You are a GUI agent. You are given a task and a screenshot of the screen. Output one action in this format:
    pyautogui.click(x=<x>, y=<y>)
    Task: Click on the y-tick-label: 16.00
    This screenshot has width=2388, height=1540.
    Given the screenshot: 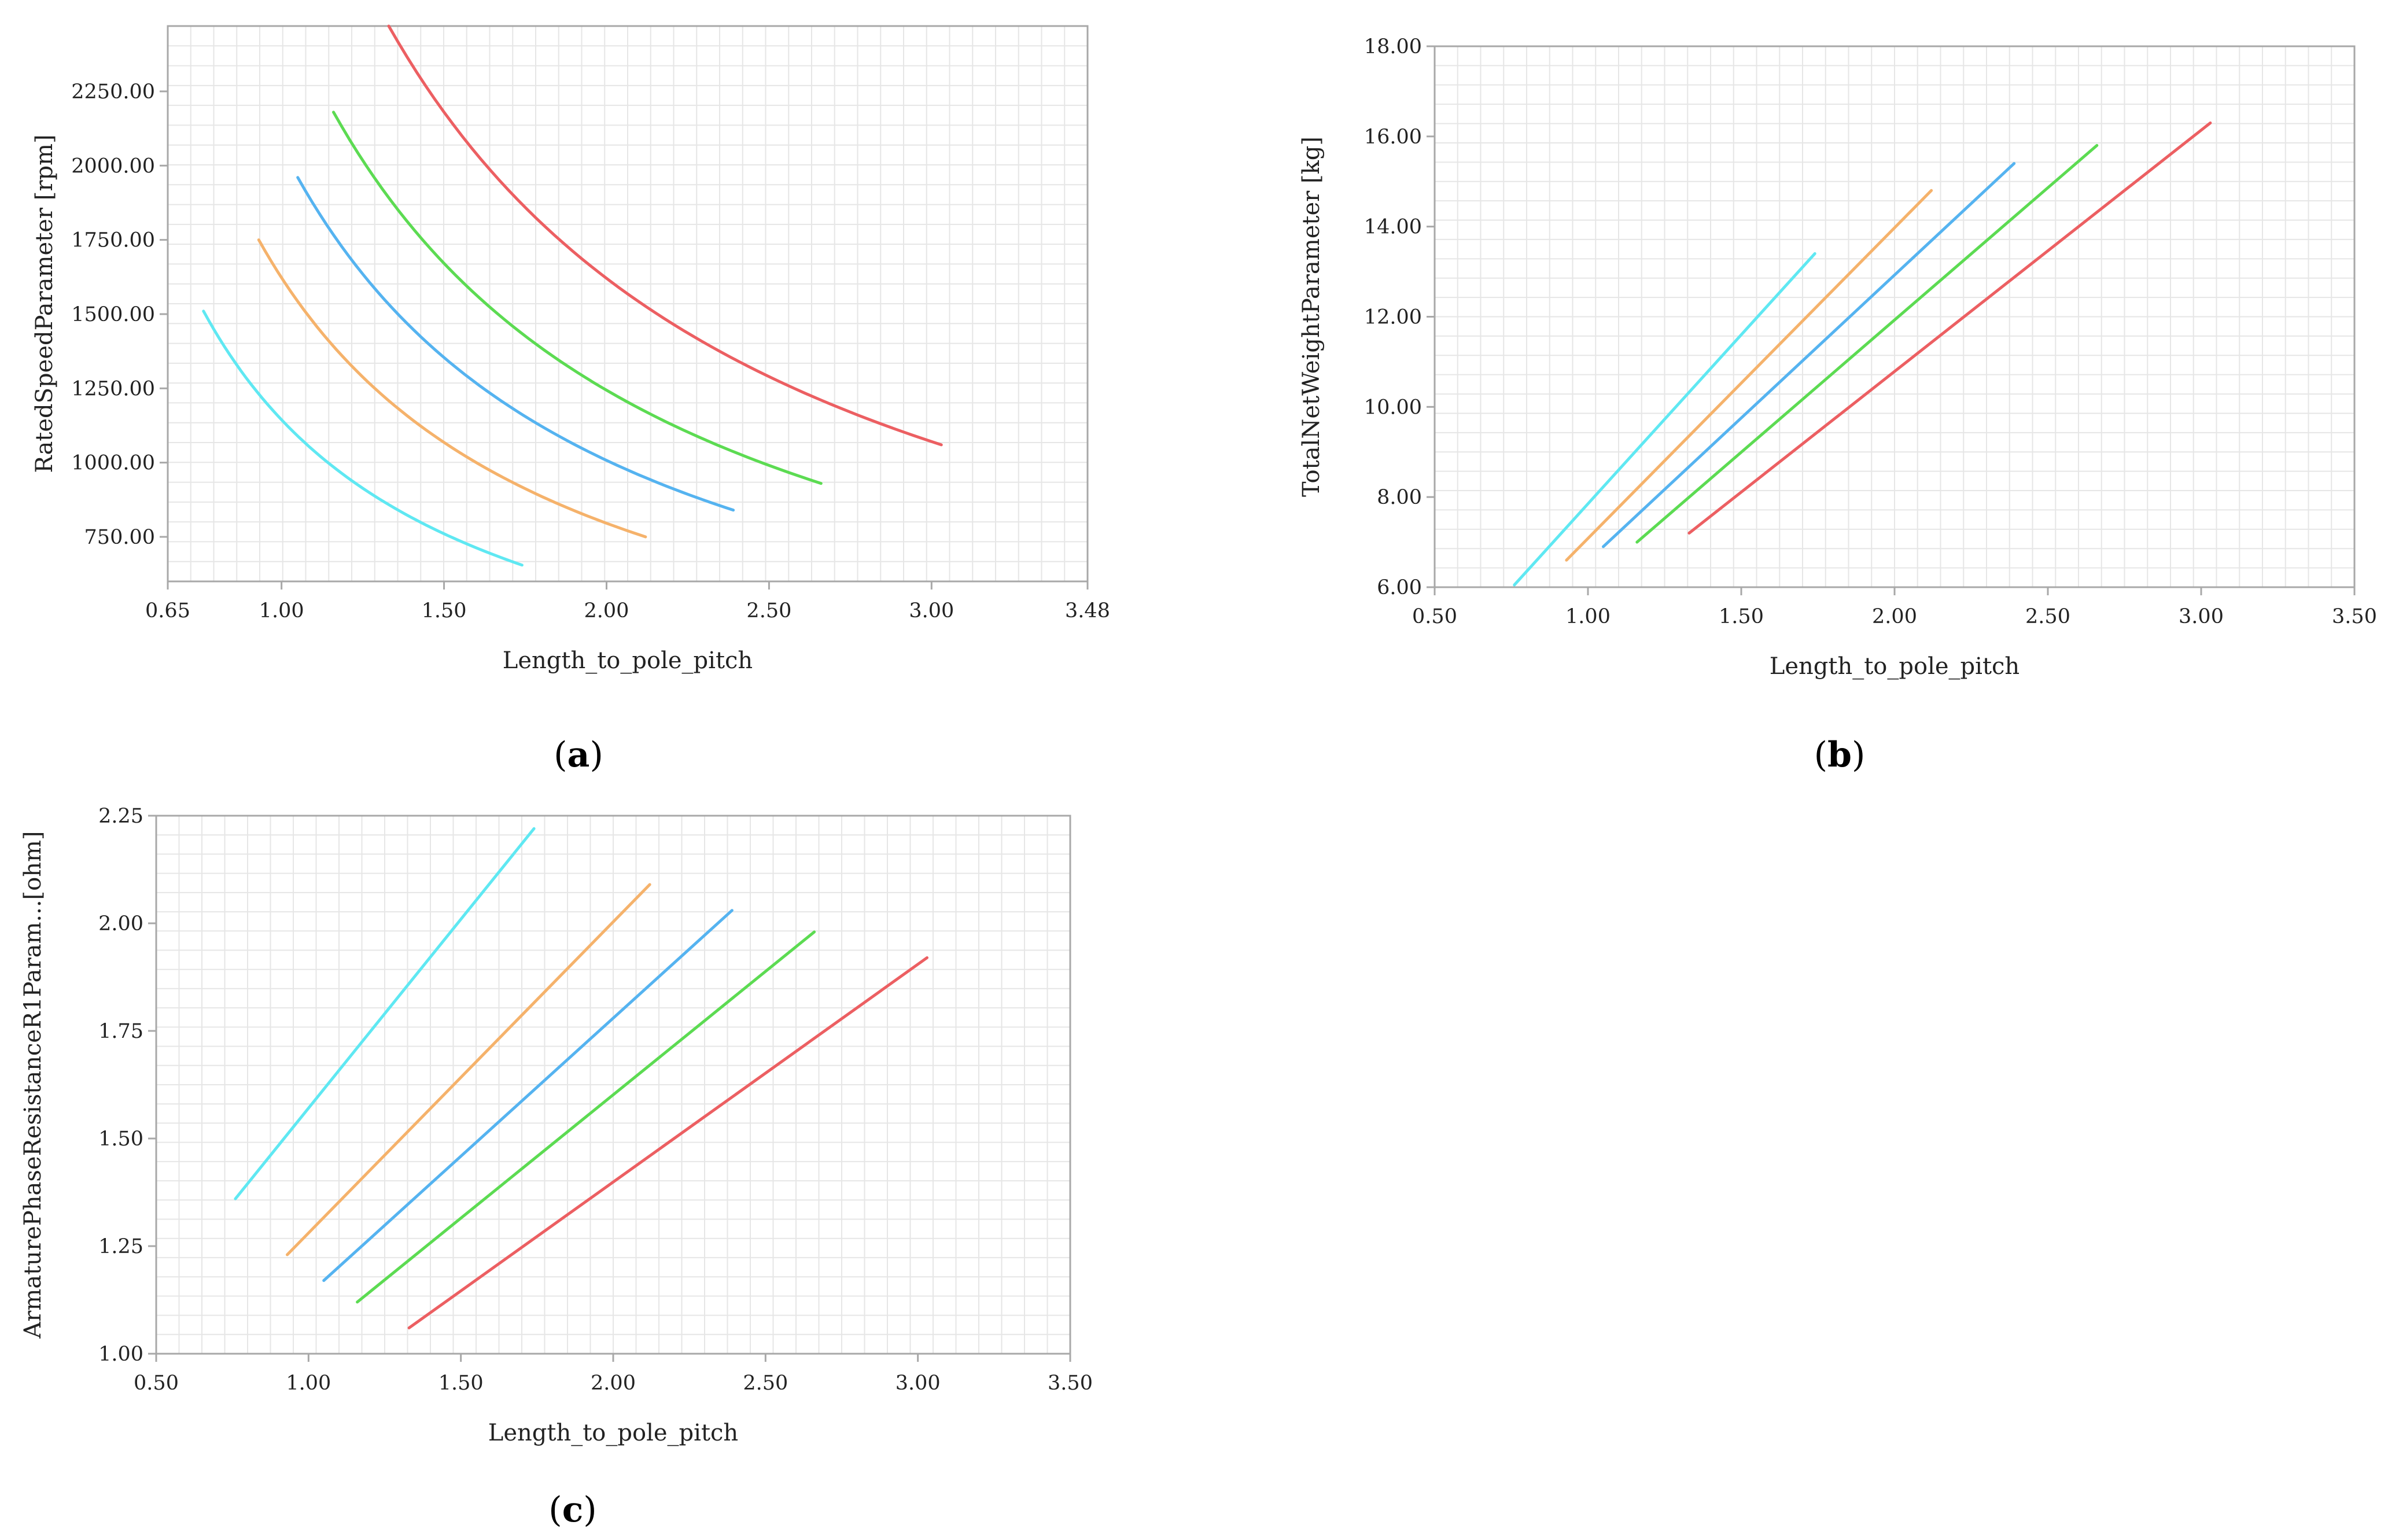 What is the action you would take?
    pyautogui.click(x=1393, y=137)
    